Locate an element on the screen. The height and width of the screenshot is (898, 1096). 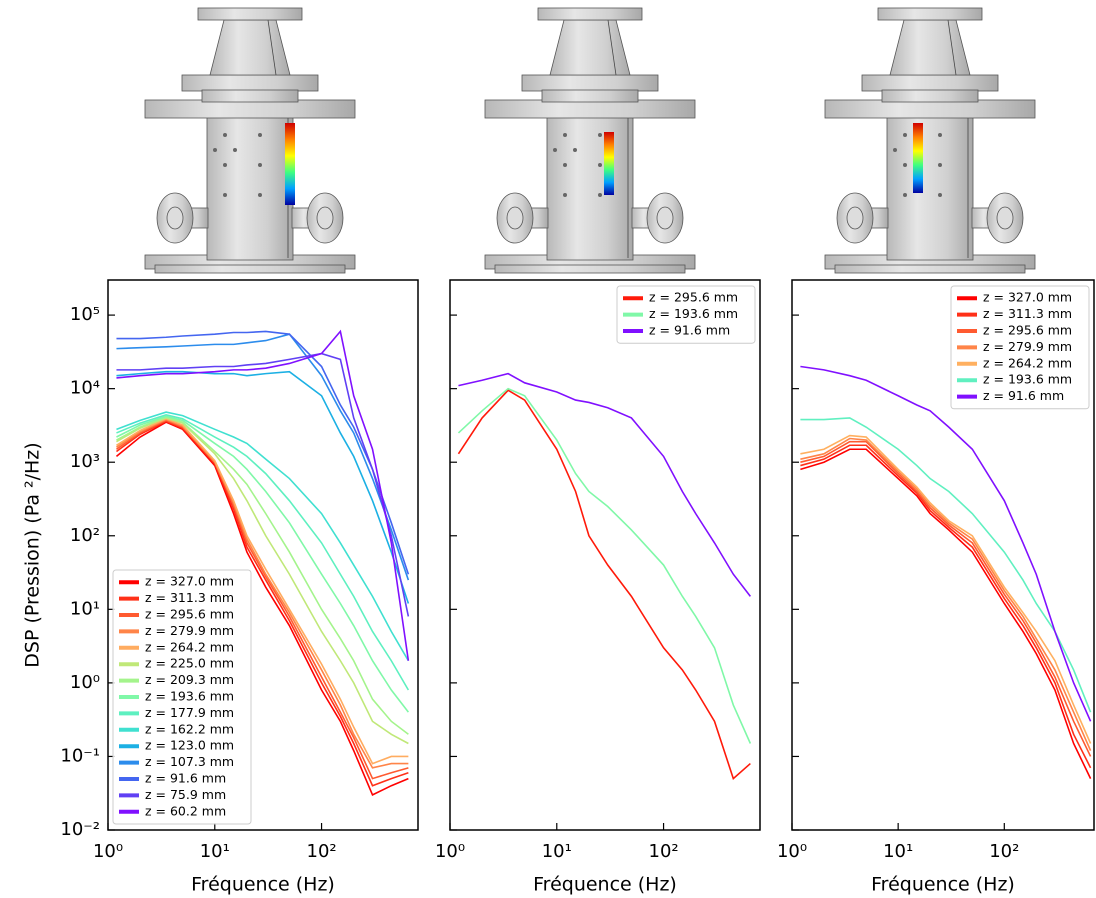
y-tick-label: 10⁰ is located at coordinates (85, 682).